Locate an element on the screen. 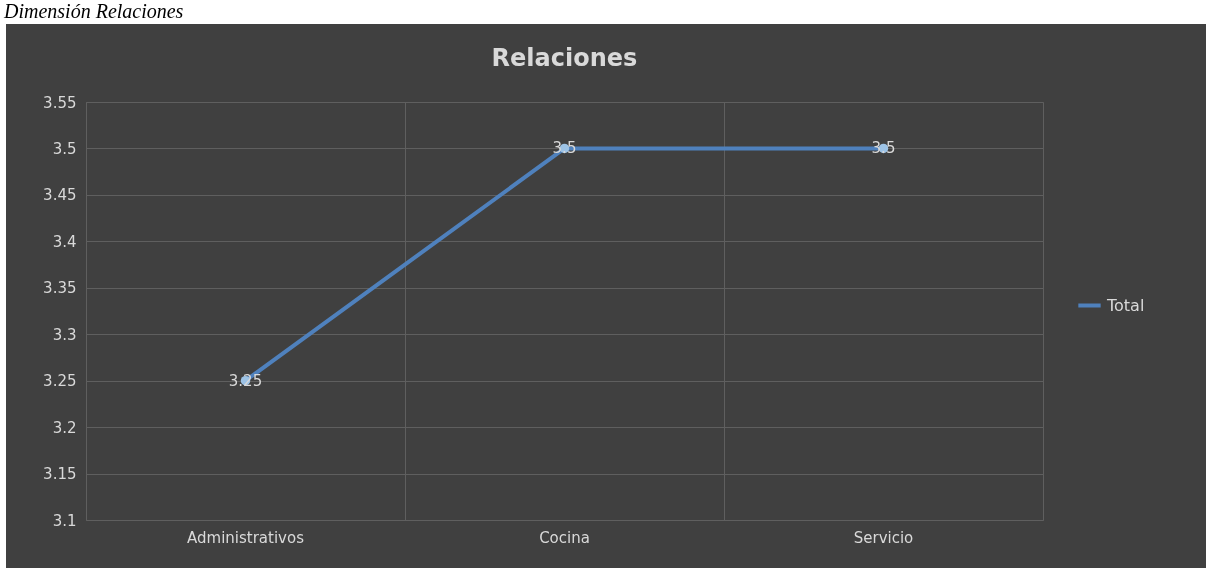 This screenshot has height=578, width=1208. y-tick-label: 3.15 is located at coordinates (60, 474).